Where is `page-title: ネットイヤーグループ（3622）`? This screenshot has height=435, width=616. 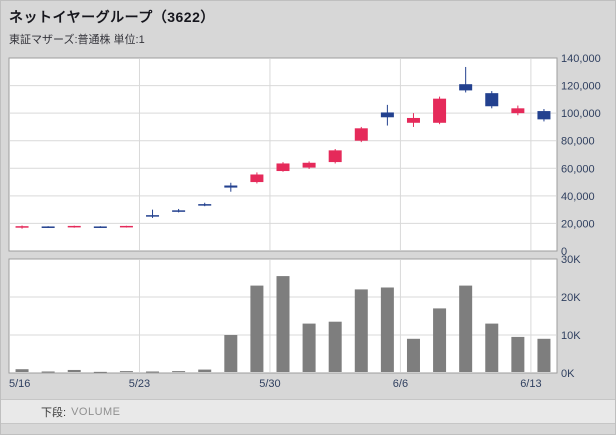
page-title: ネットイヤーグループ（3622） is located at coordinates (112, 17).